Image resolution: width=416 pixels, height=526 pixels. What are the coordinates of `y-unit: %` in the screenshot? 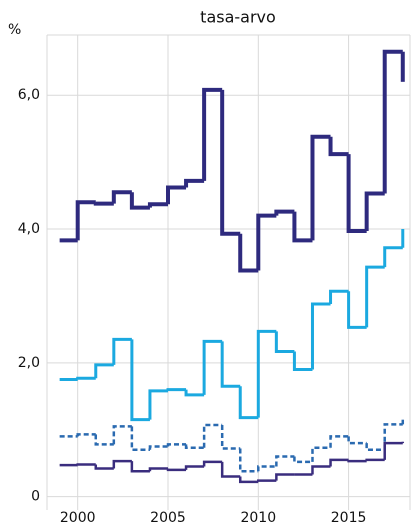 It's located at (14, 30).